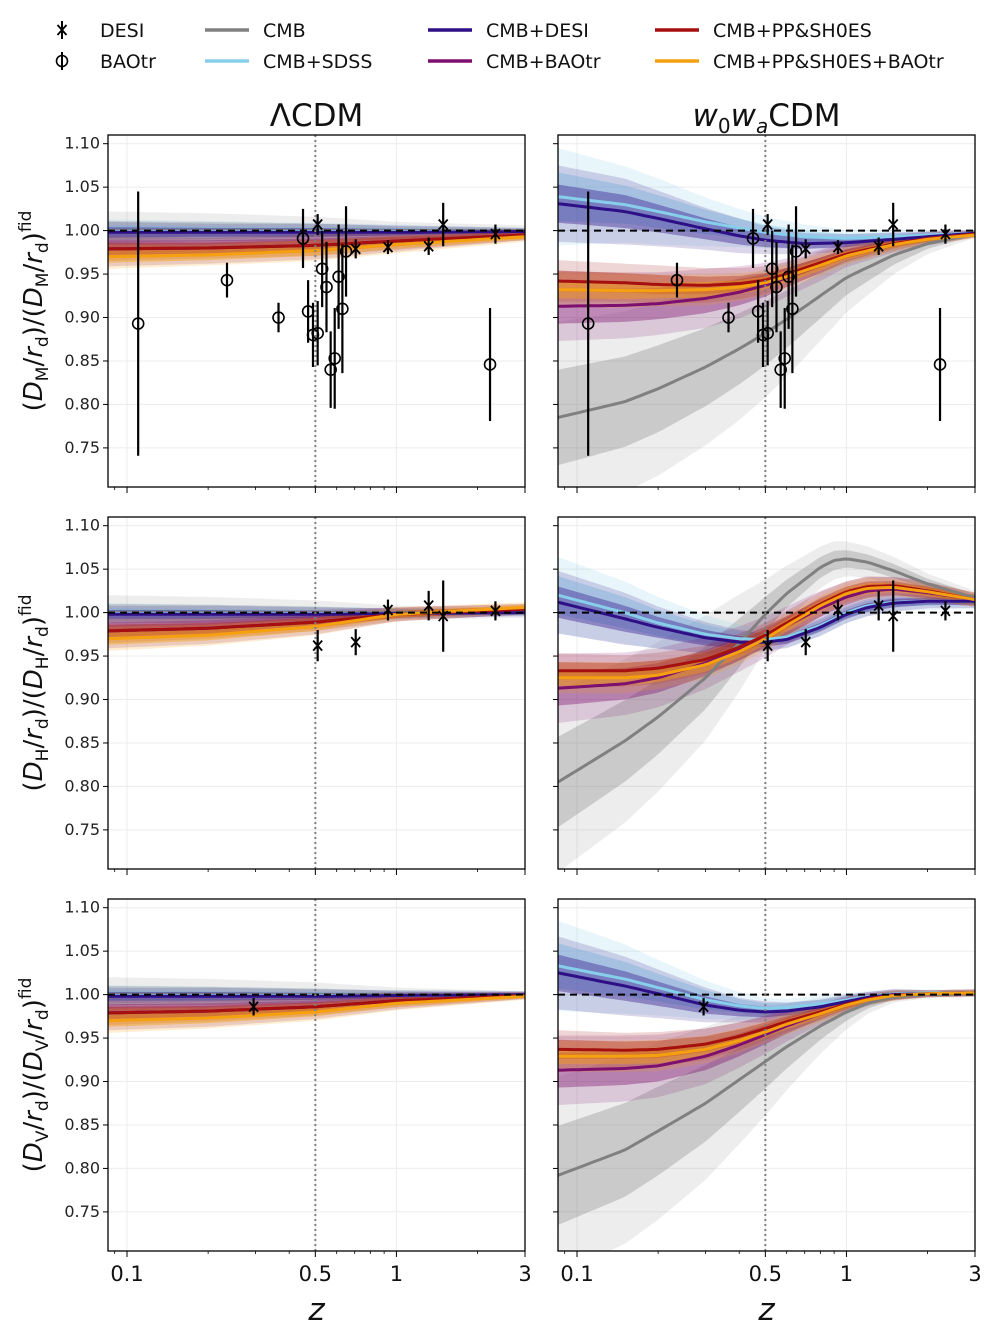 Image resolution: width=997 pixels, height=1340 pixels. I want to click on column-title: ΛCDM, so click(316, 116).